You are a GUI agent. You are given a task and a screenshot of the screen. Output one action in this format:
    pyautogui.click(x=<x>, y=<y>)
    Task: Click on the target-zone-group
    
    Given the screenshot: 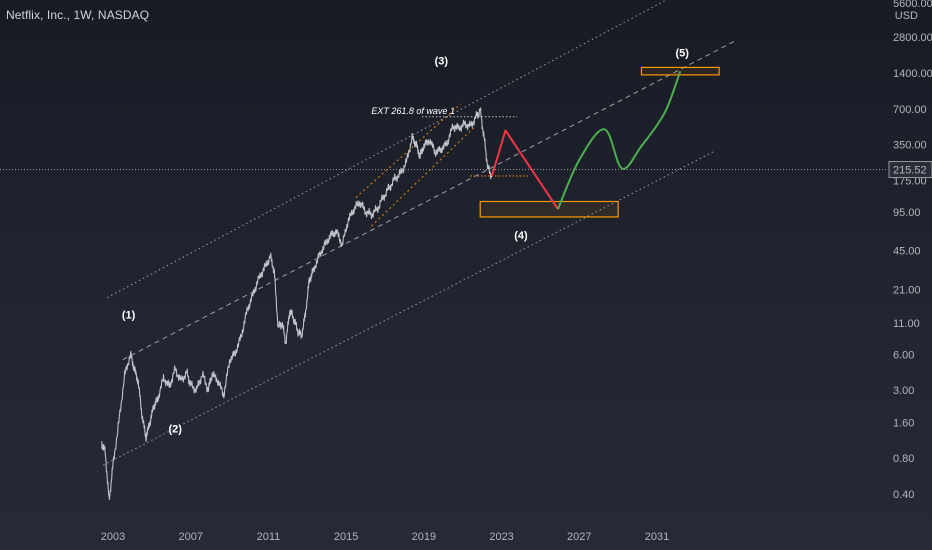 What is the action you would take?
    pyautogui.click(x=599, y=142)
    